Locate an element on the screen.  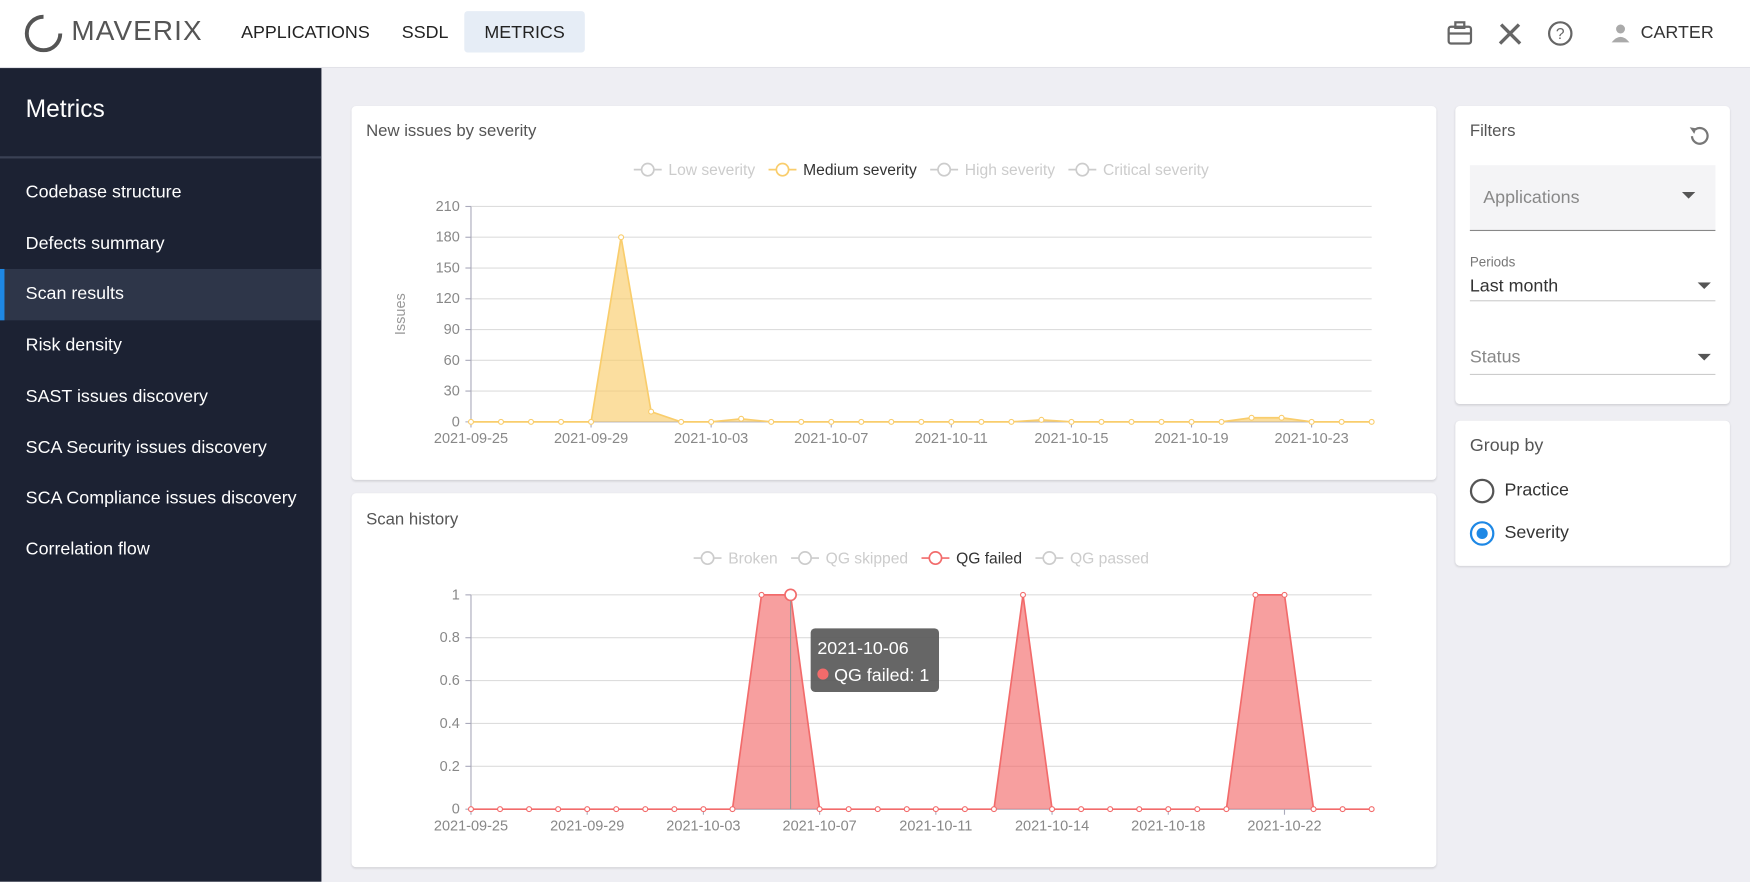
y-tick-label: 120 is located at coordinates (448, 299).